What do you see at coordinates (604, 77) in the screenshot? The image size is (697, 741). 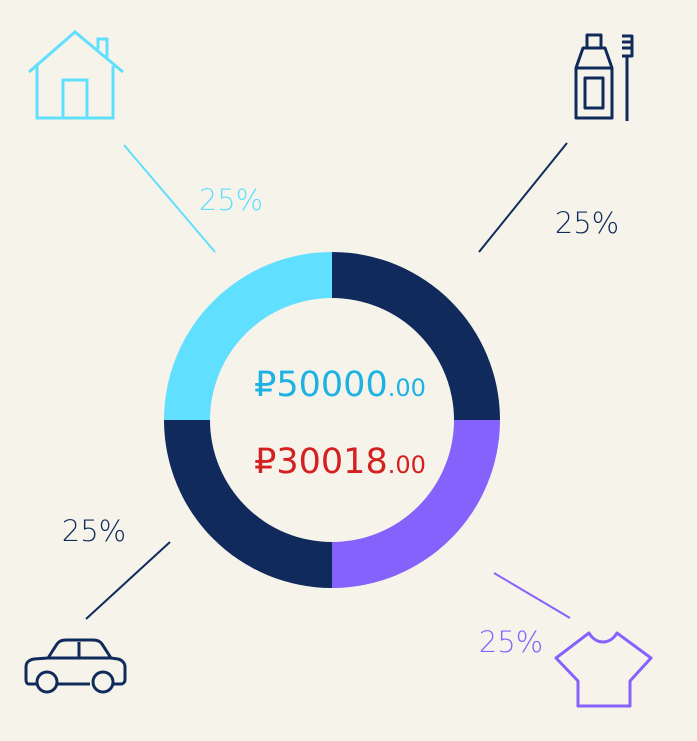 I see `toothpaste-toothbrush-icon` at bounding box center [604, 77].